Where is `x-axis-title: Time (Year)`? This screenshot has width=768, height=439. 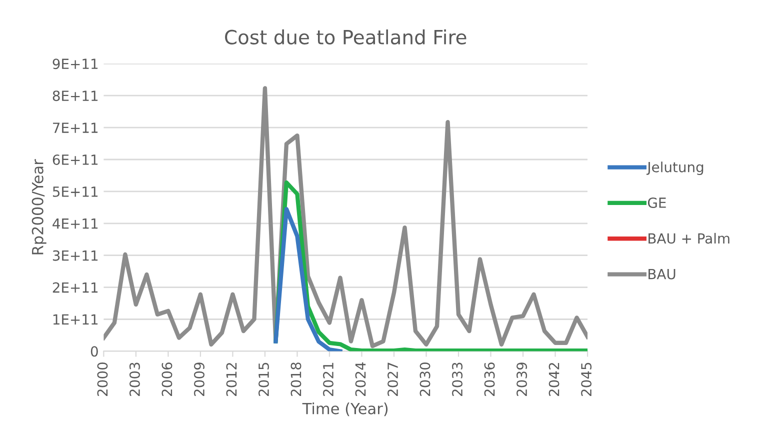 x-axis-title: Time (Year) is located at coordinates (345, 409).